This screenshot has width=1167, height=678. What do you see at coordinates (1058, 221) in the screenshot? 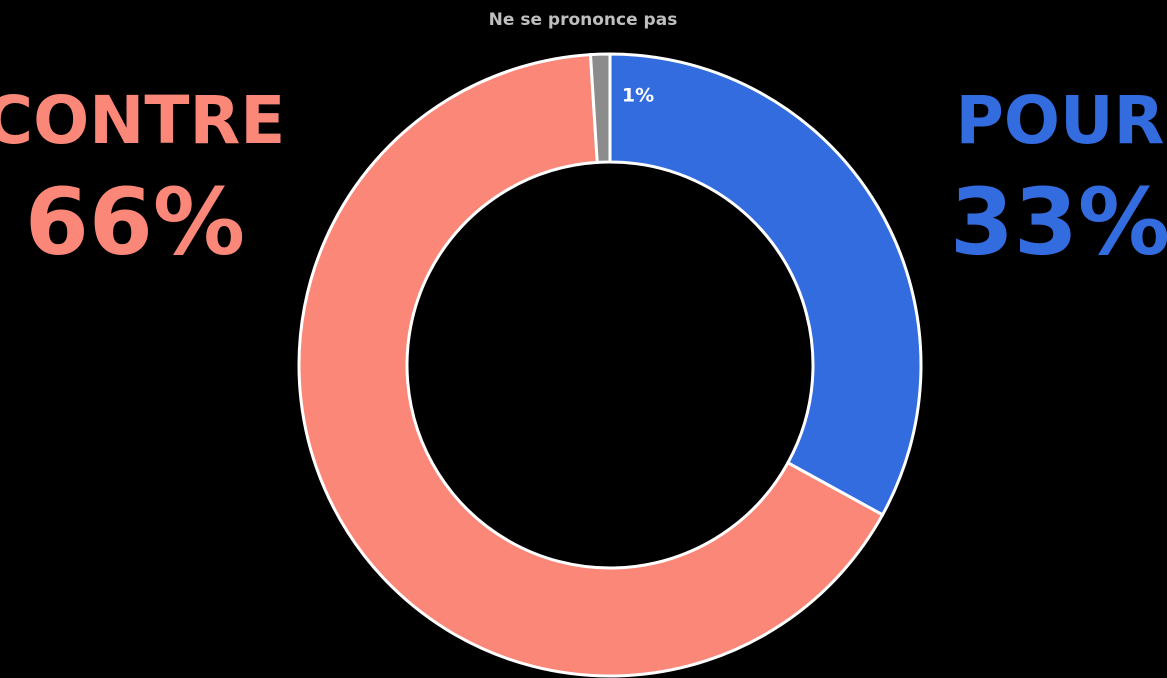
I see `value-label: 33%` at bounding box center [1058, 221].